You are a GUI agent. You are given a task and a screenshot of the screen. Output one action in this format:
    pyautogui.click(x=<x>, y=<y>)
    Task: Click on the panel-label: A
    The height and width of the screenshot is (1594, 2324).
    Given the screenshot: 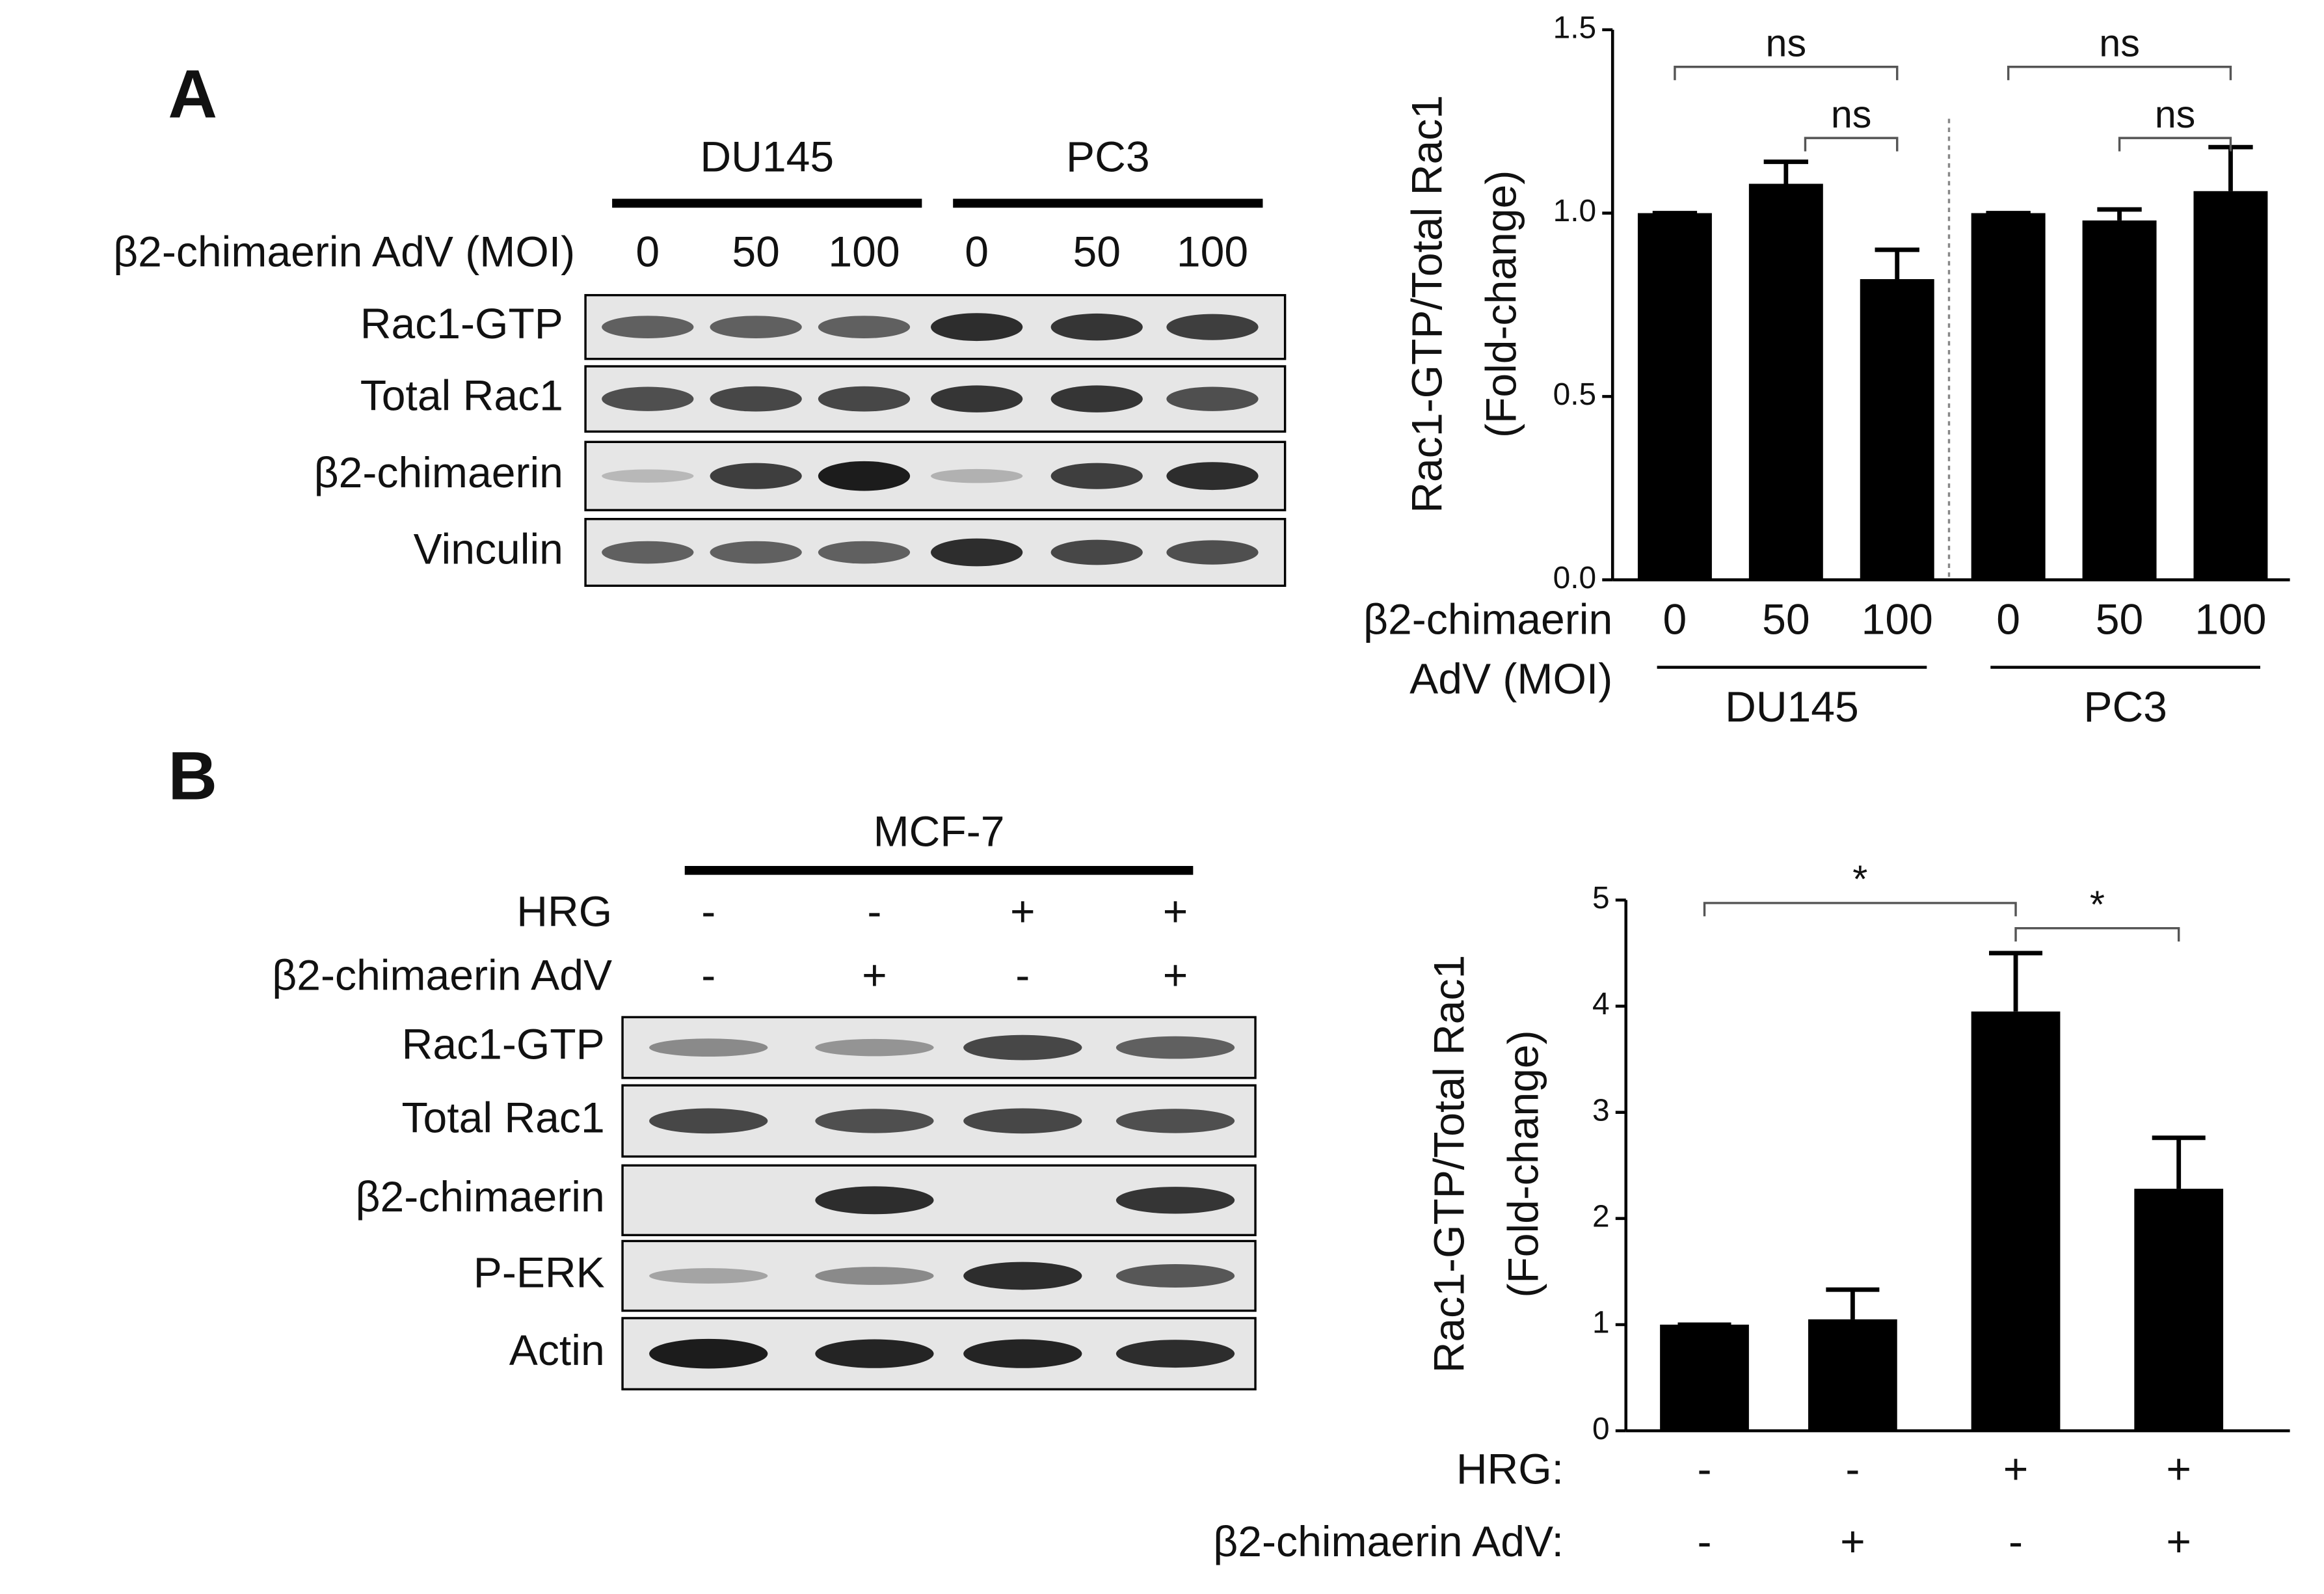 What is the action you would take?
    pyautogui.click(x=192, y=95)
    